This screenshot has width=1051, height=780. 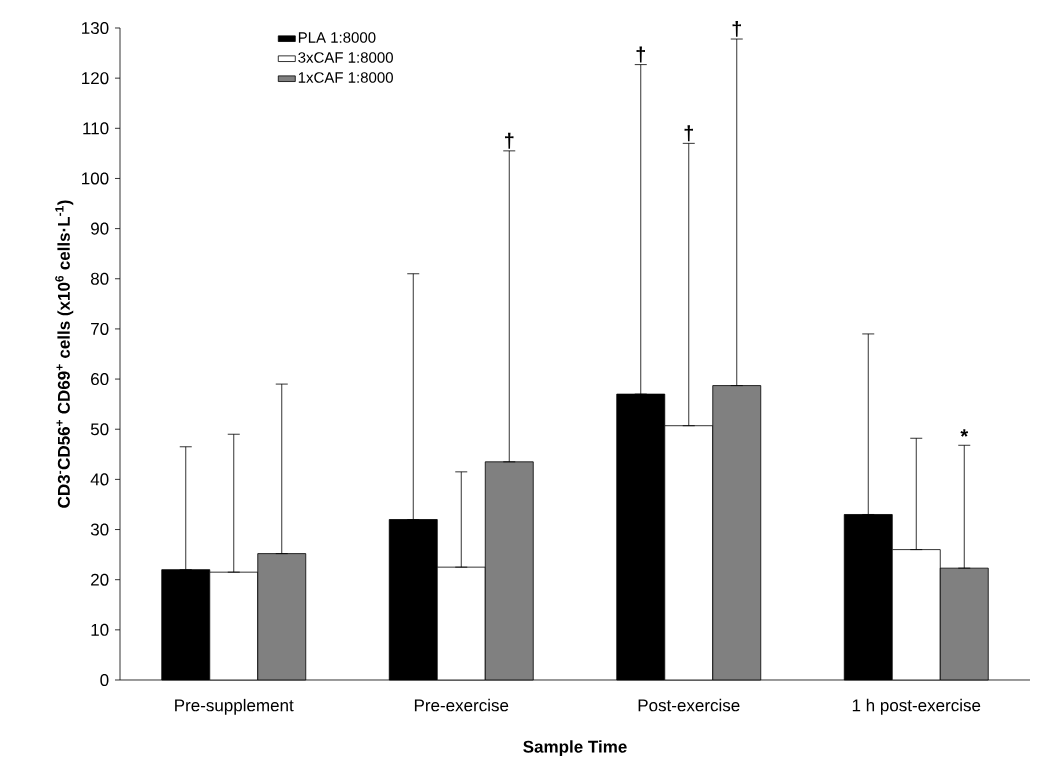 What do you see at coordinates (964, 433) in the screenshot?
I see `annotation: *` at bounding box center [964, 433].